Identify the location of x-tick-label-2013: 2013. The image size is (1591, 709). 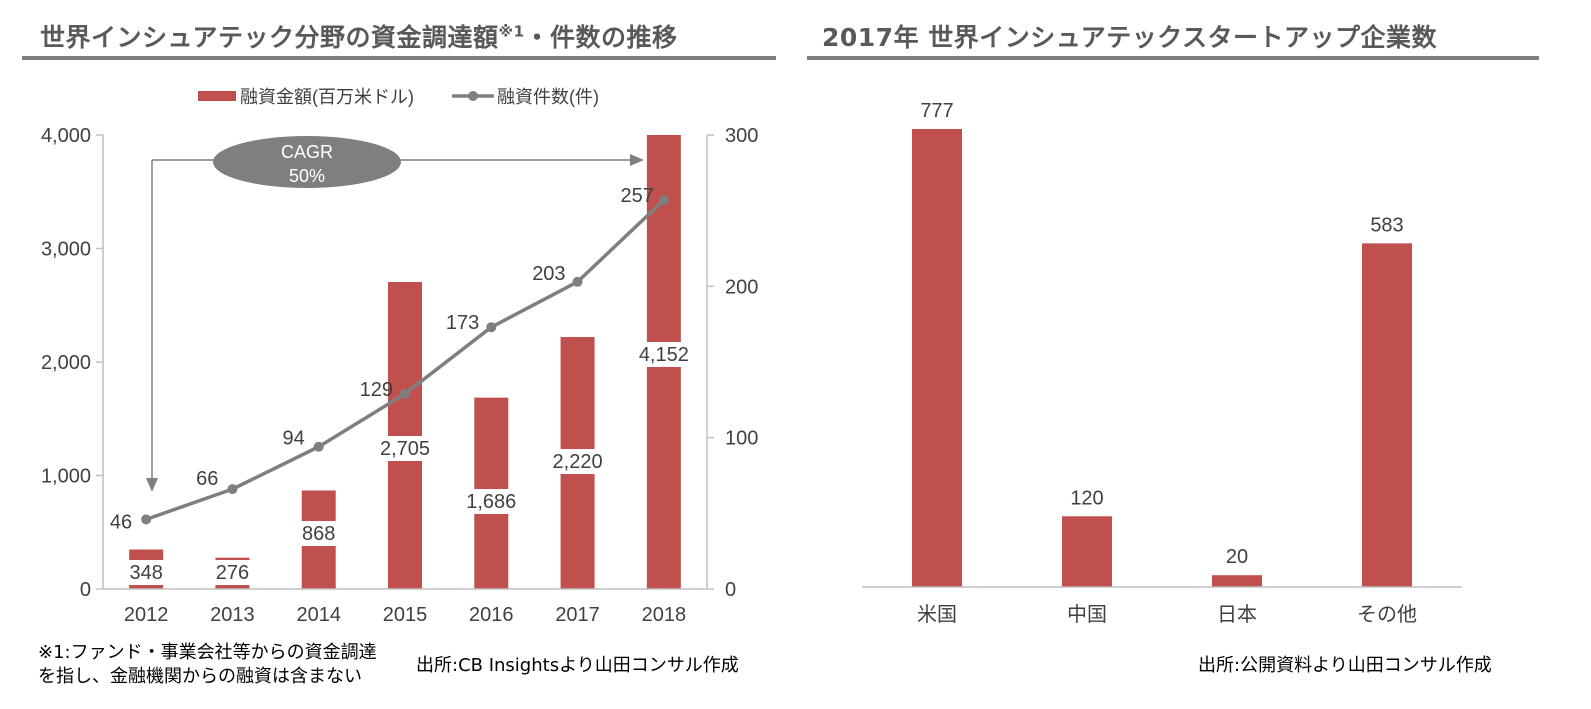
(232, 615).